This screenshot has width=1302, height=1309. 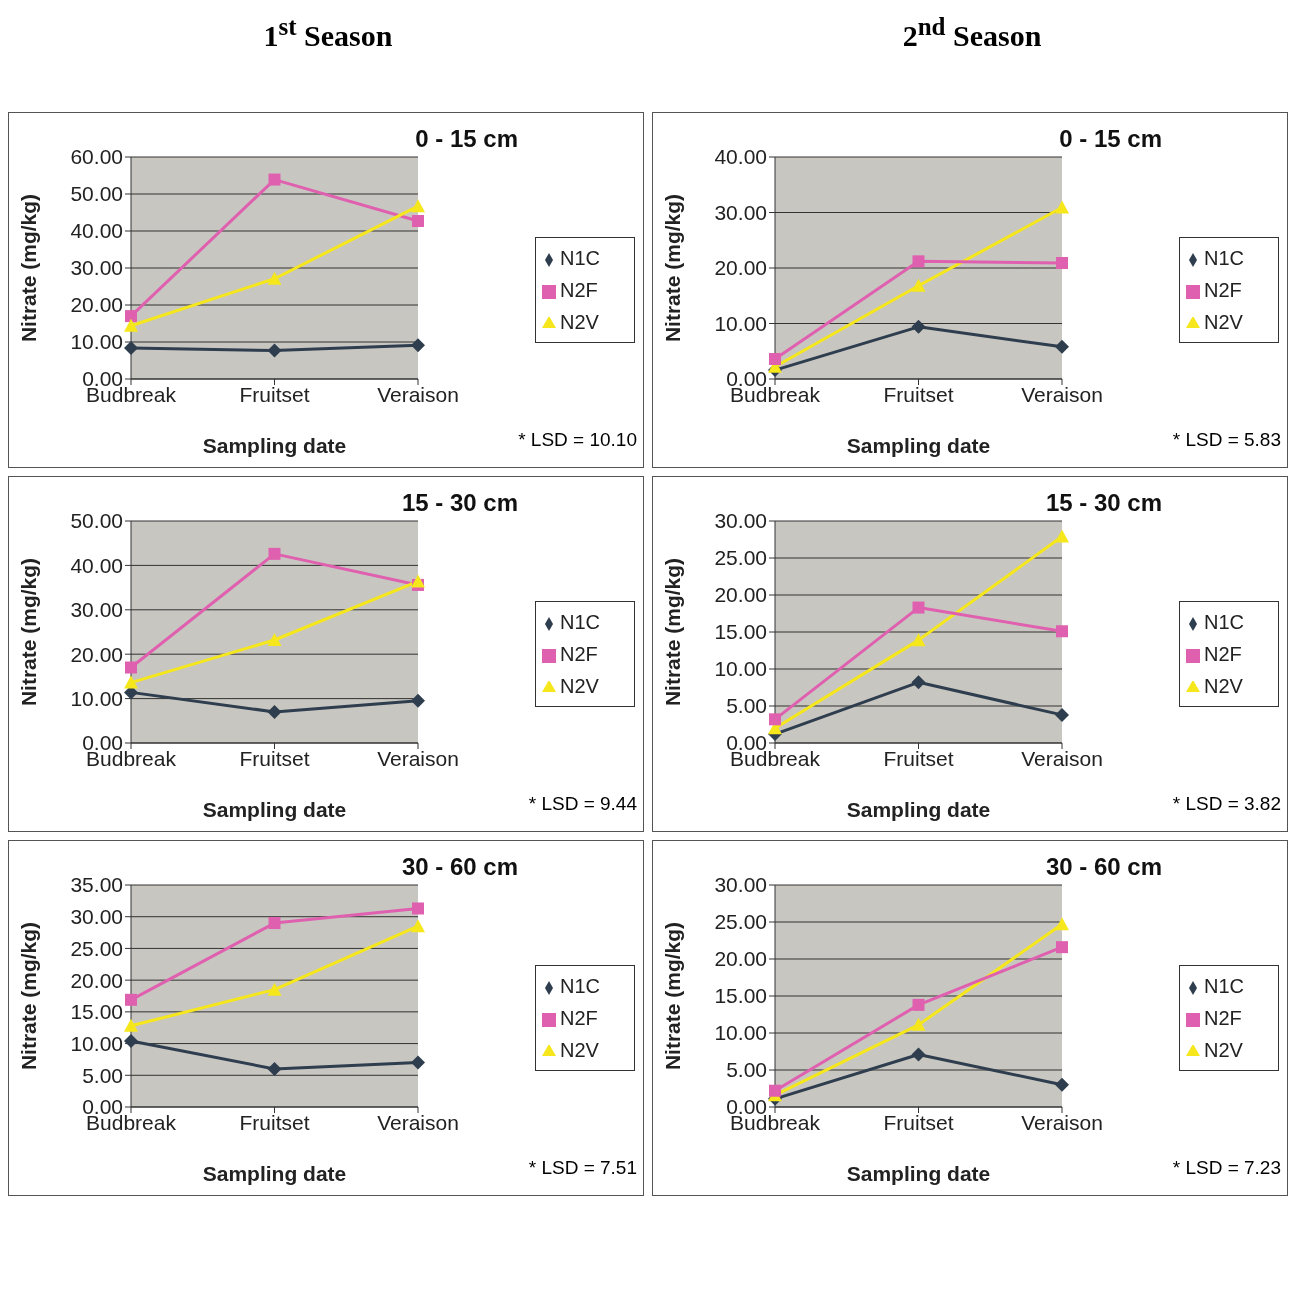 What do you see at coordinates (96, 157) in the screenshot?
I see `y-tick-label: 60.00` at bounding box center [96, 157].